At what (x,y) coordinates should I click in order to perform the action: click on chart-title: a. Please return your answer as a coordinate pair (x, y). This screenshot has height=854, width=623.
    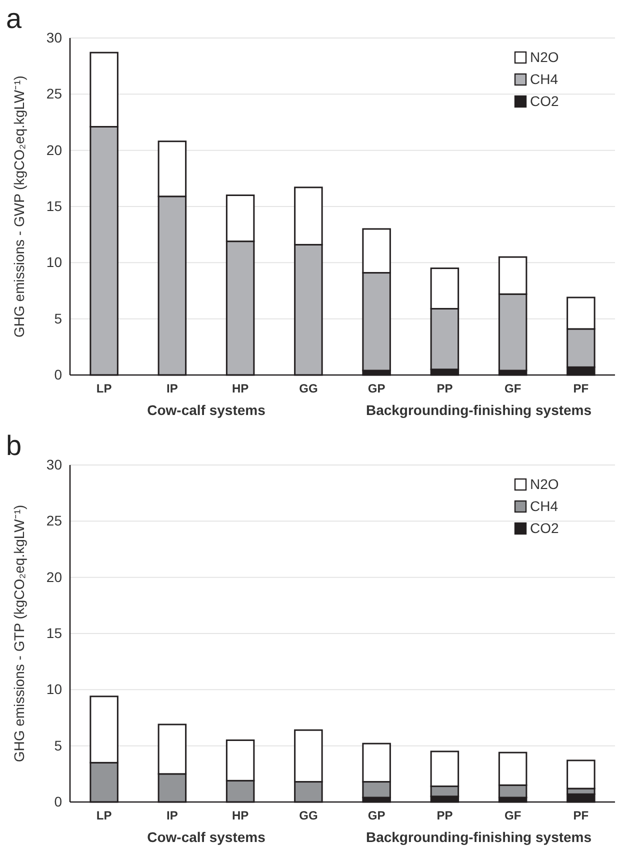
    Looking at the image, I should click on (14, 18).